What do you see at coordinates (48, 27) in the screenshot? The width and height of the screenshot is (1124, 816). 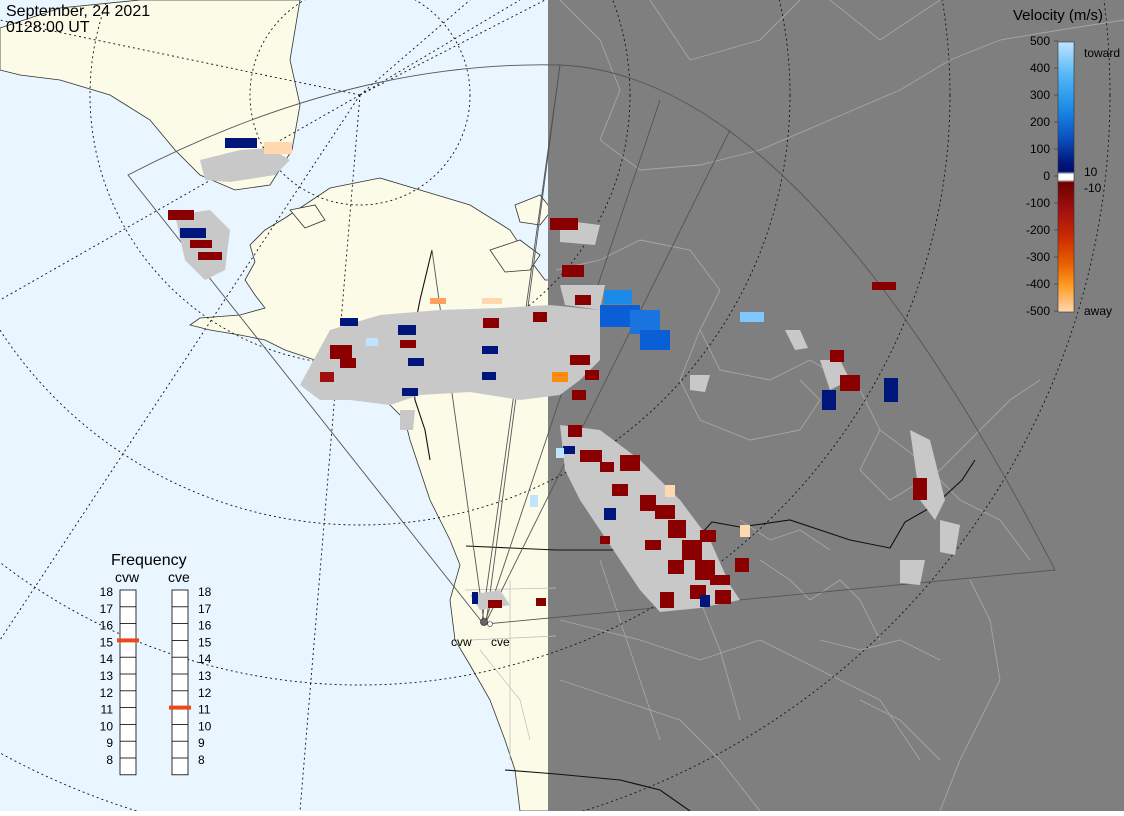 I see `time-label: 0128:00 UT` at bounding box center [48, 27].